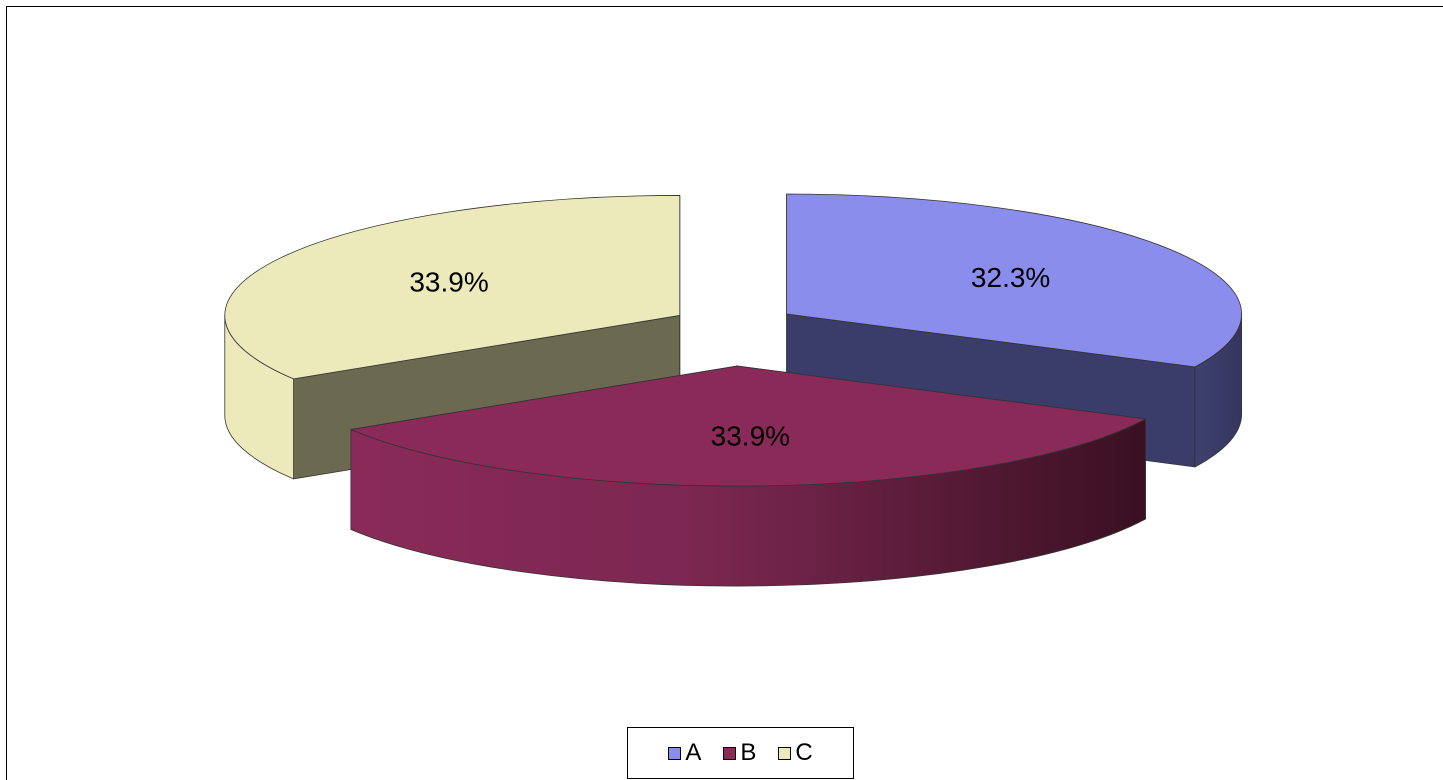 The image size is (1443, 780). I want to click on legend-swatch-b, so click(730, 753).